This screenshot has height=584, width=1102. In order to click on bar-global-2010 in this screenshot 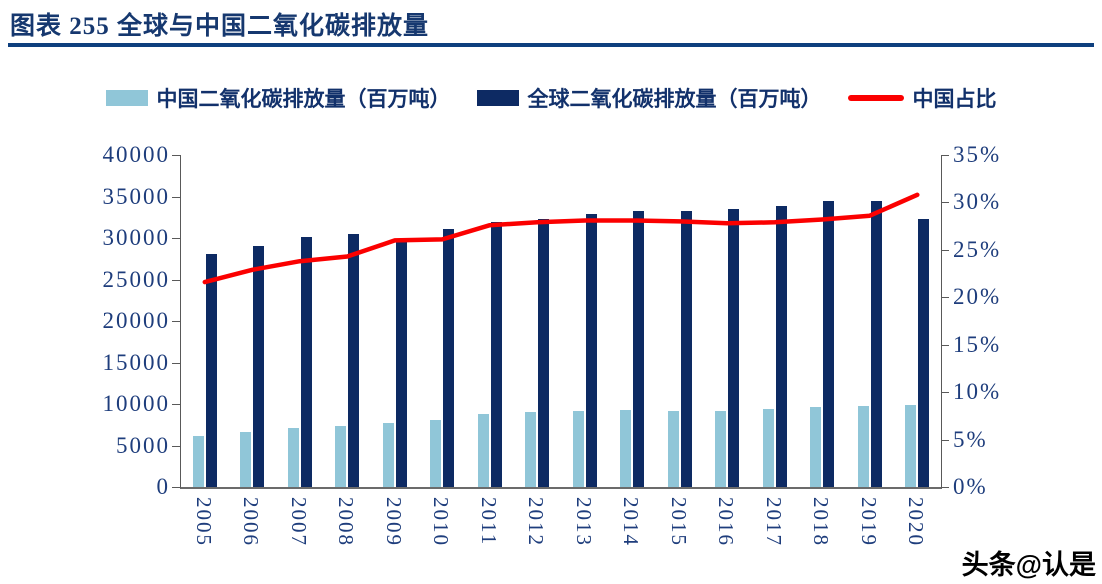, I will do `click(449, 357)`.